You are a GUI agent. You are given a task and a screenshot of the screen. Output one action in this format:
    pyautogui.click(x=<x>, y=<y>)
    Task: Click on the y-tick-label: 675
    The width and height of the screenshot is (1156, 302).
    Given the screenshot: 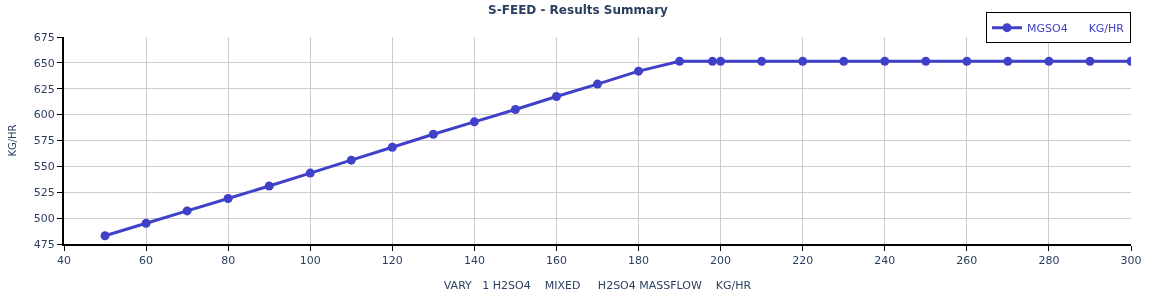 What is the action you would take?
    pyautogui.click(x=44, y=37)
    